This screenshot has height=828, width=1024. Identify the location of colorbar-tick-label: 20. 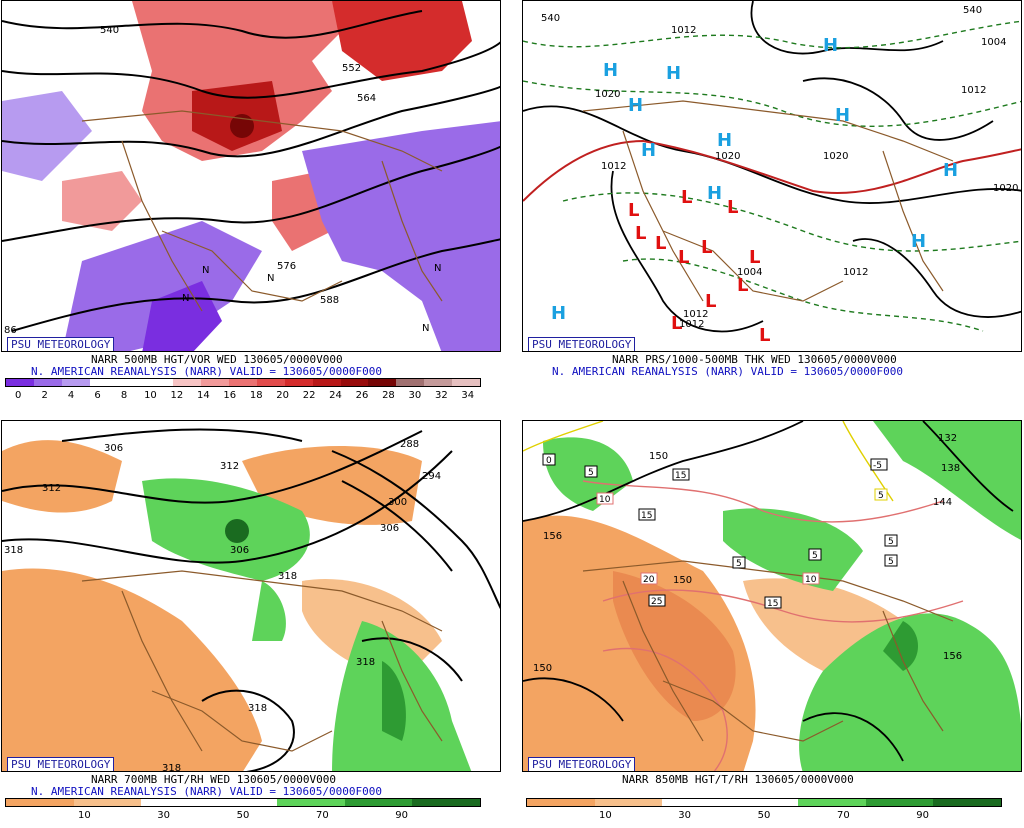
(283, 395).